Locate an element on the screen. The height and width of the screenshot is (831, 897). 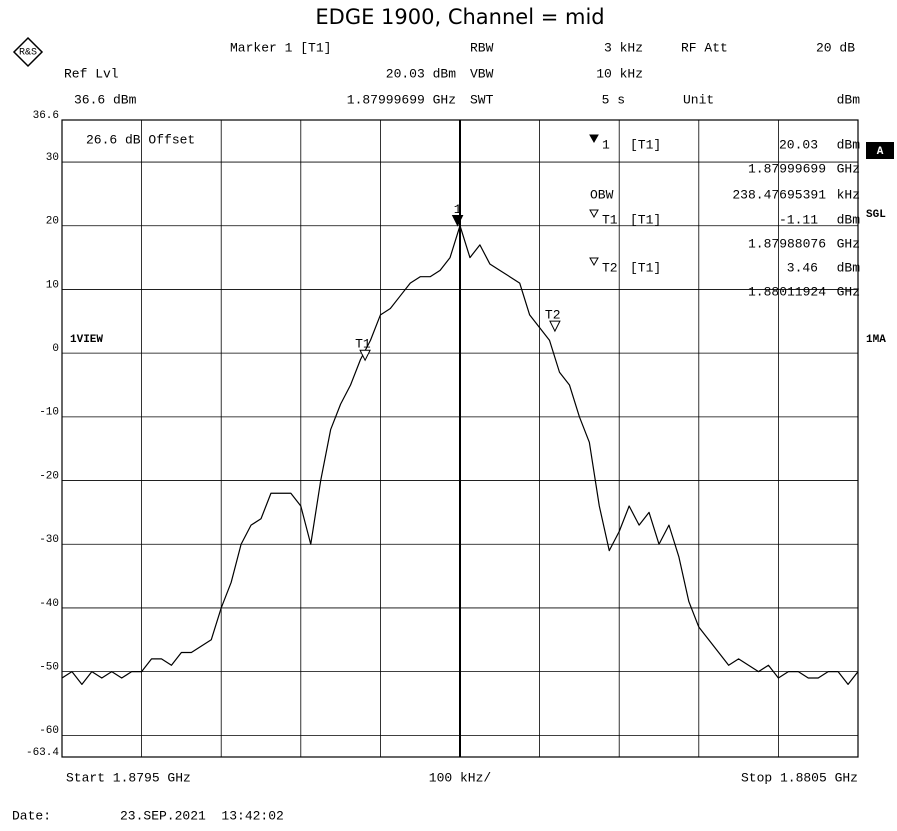
swt-label: SWT is located at coordinates (482, 99).